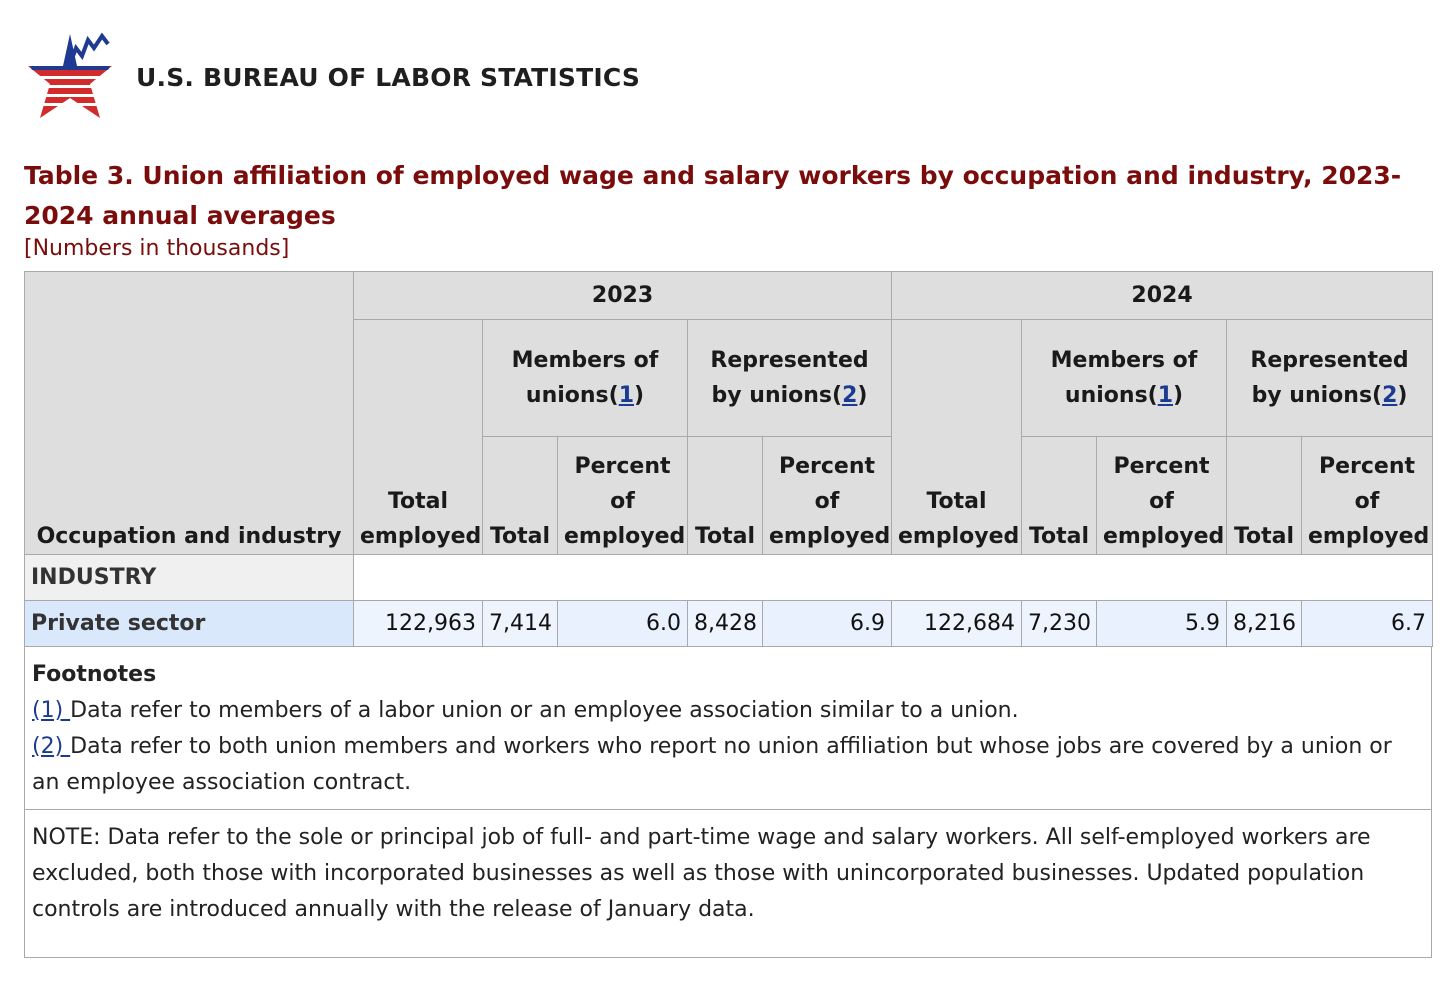  I want to click on cell-total-employed-2023: 122,963, so click(418, 623).